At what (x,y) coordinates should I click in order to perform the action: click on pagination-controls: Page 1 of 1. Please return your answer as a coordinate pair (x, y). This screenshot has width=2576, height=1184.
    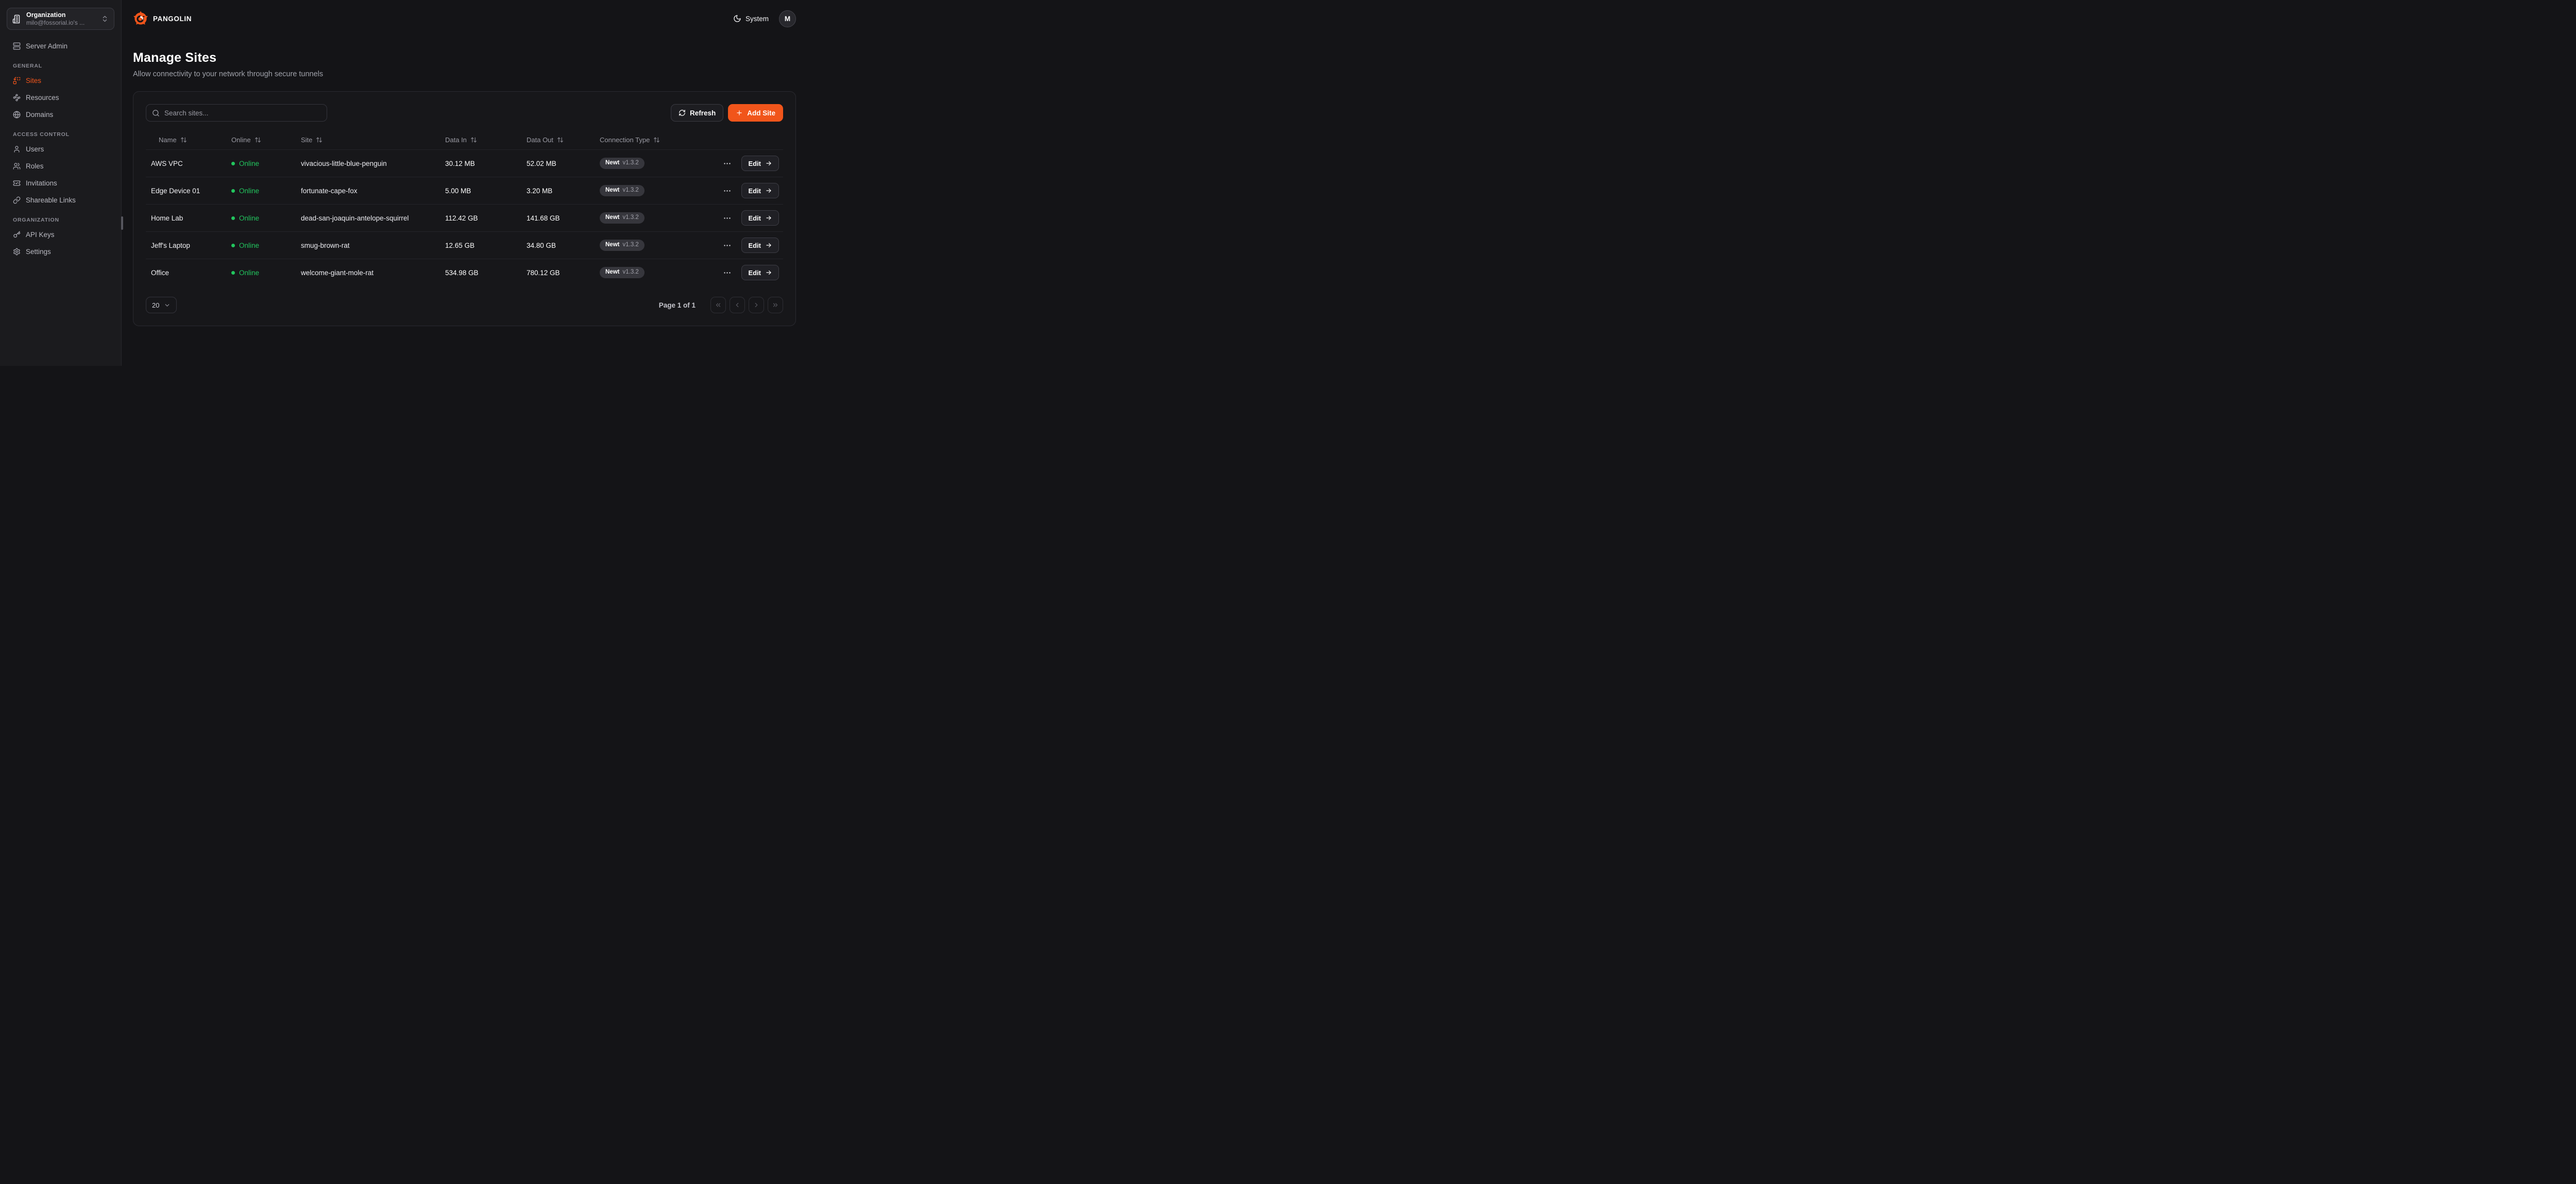
    Looking at the image, I should click on (721, 305).